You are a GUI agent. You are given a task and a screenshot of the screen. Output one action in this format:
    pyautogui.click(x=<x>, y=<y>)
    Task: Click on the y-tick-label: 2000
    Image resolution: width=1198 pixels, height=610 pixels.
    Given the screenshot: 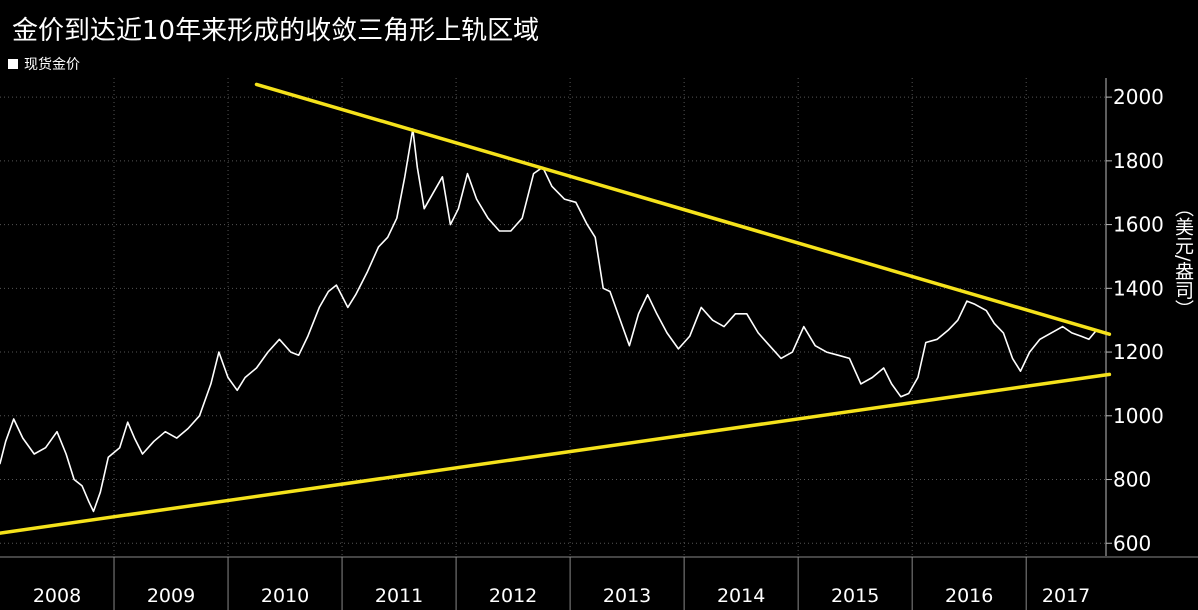 What is the action you would take?
    pyautogui.click(x=1138, y=97)
    